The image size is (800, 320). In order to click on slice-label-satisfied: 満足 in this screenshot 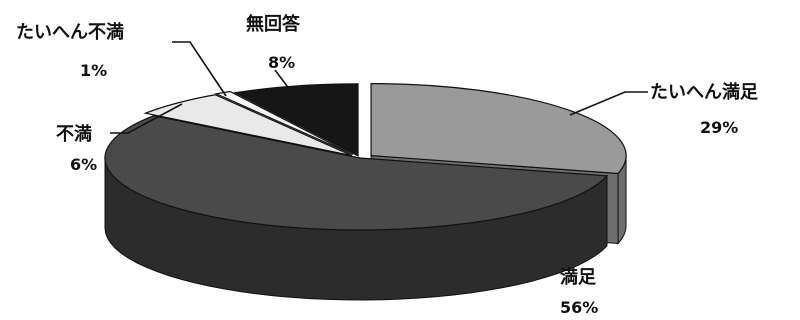, I will do `click(578, 277)`.